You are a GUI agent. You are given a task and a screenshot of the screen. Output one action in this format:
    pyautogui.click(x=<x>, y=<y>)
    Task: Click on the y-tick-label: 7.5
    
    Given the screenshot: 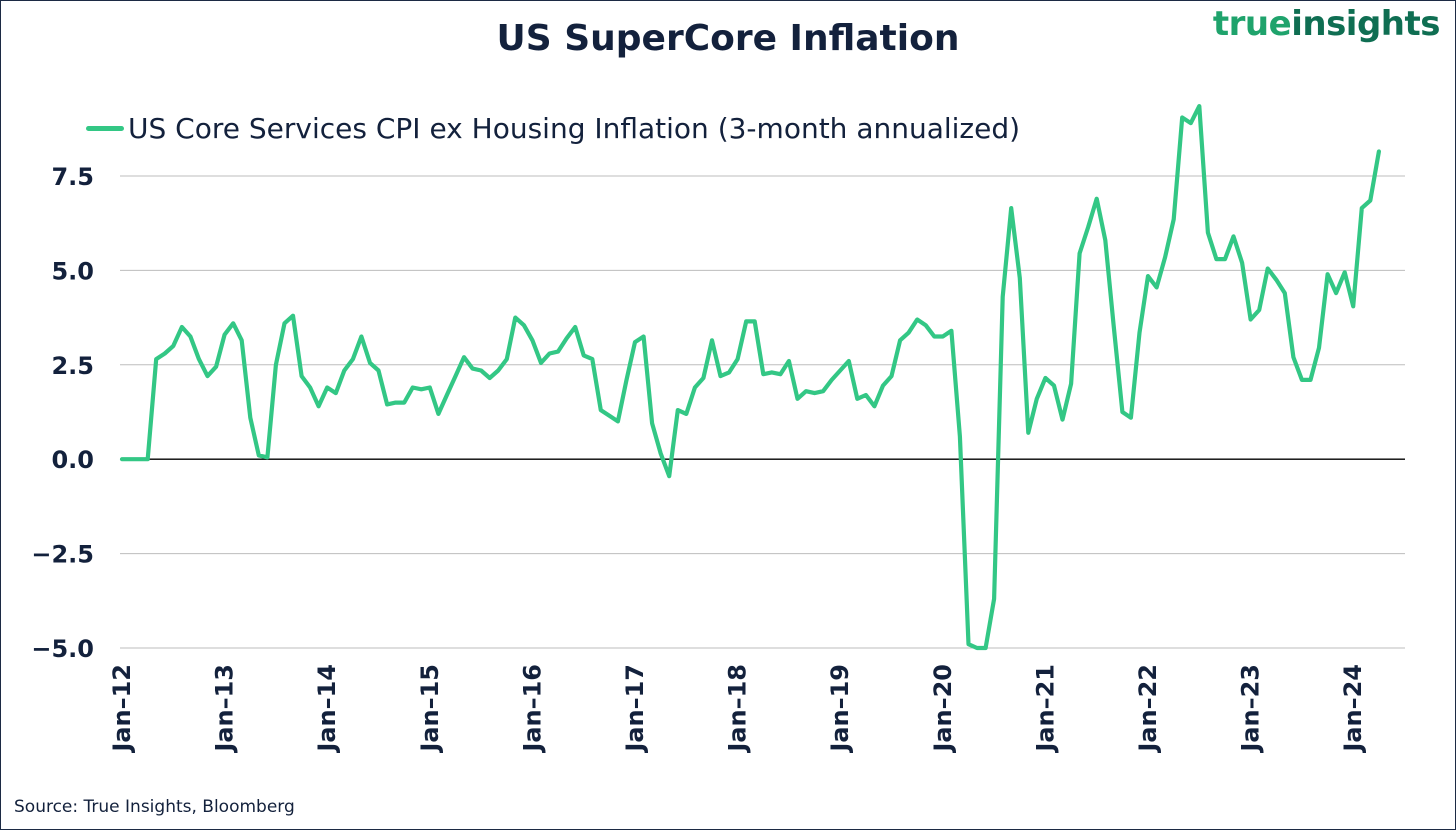 What is the action you would take?
    pyautogui.click(x=72, y=177)
    